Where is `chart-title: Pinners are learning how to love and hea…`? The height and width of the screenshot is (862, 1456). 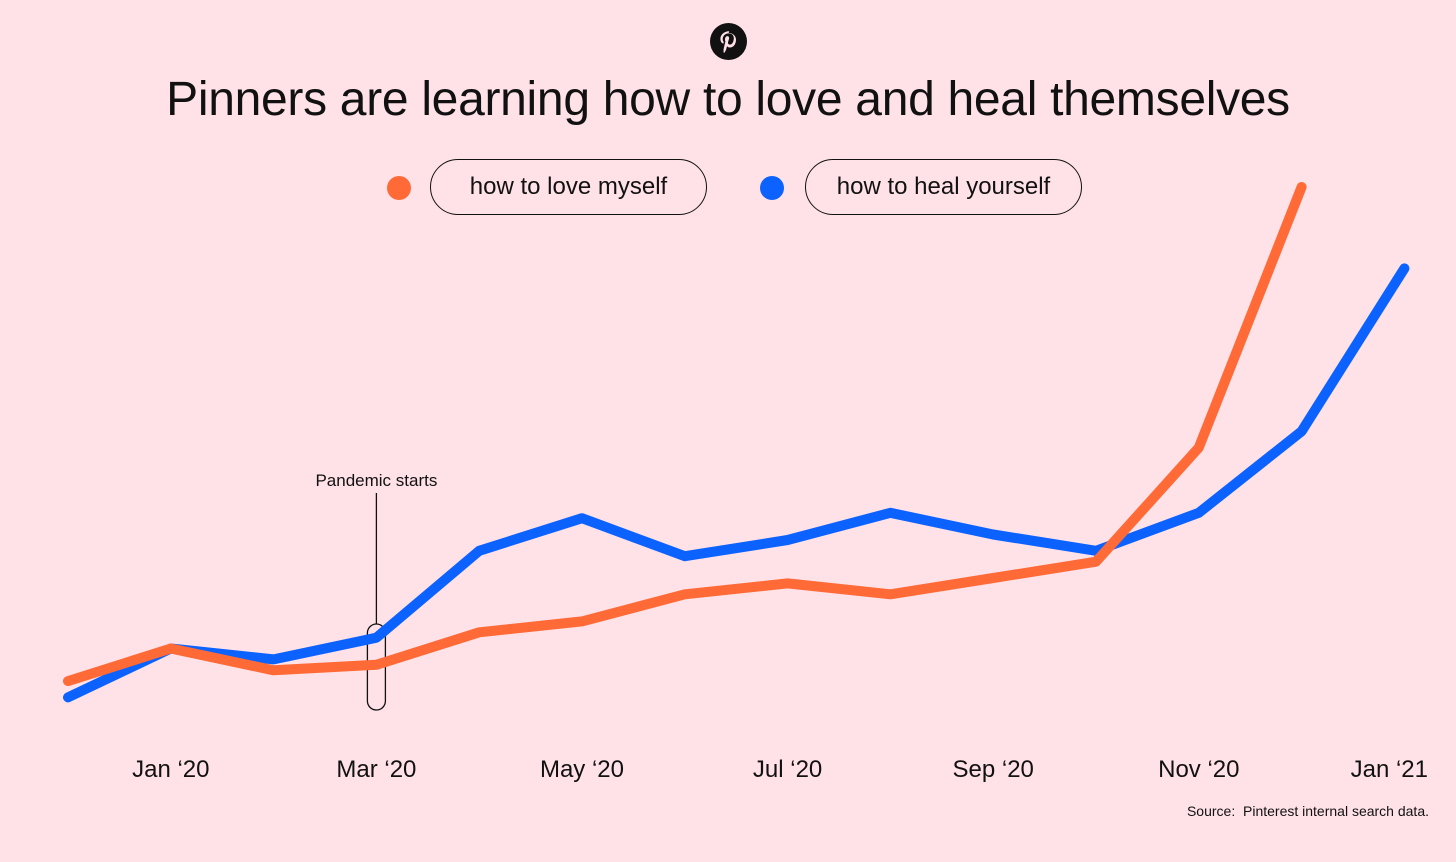 chart-title: Pinners are learning how to love and hea… is located at coordinates (728, 99).